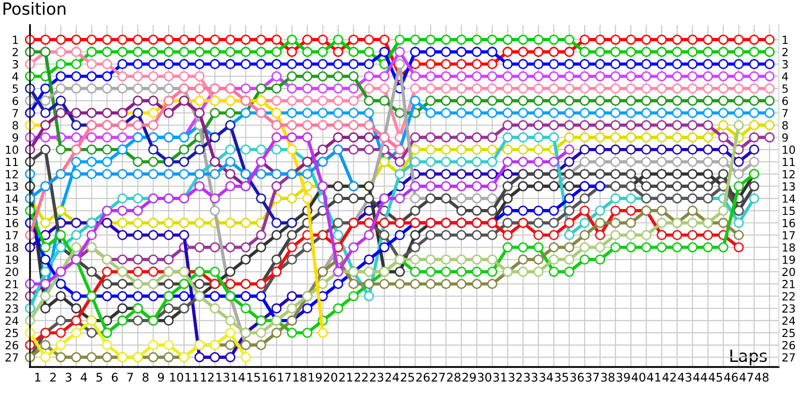 The image size is (800, 400). I want to click on x-tick-label: 6, so click(115, 377).